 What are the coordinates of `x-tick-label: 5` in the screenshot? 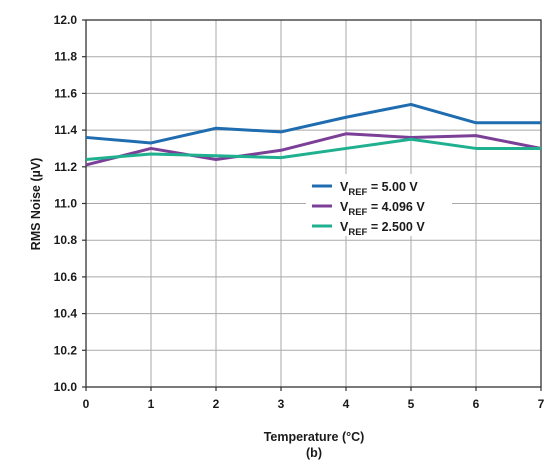 It's located at (411, 404).